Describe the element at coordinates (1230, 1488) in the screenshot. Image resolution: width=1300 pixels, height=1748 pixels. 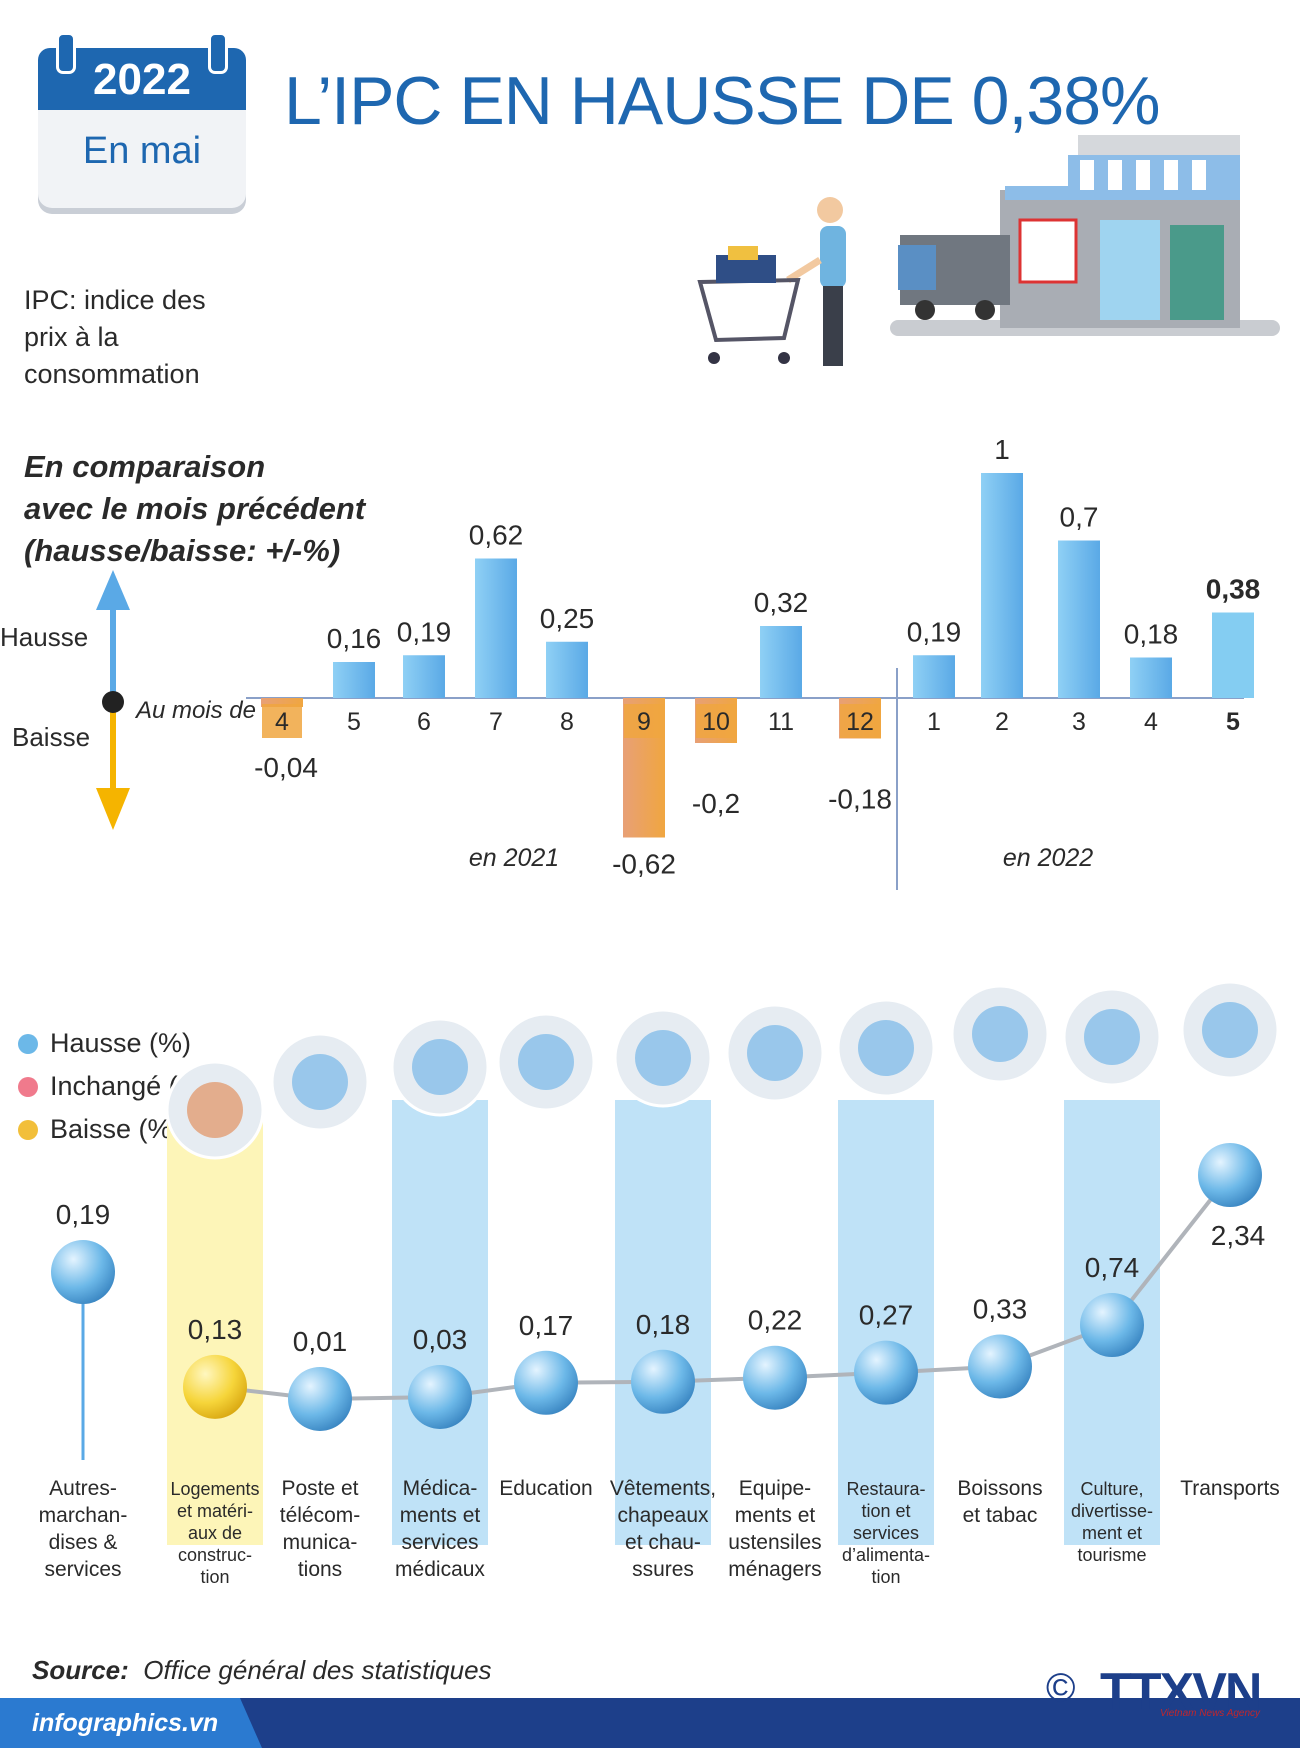
I see `category-label: Transports` at that location.